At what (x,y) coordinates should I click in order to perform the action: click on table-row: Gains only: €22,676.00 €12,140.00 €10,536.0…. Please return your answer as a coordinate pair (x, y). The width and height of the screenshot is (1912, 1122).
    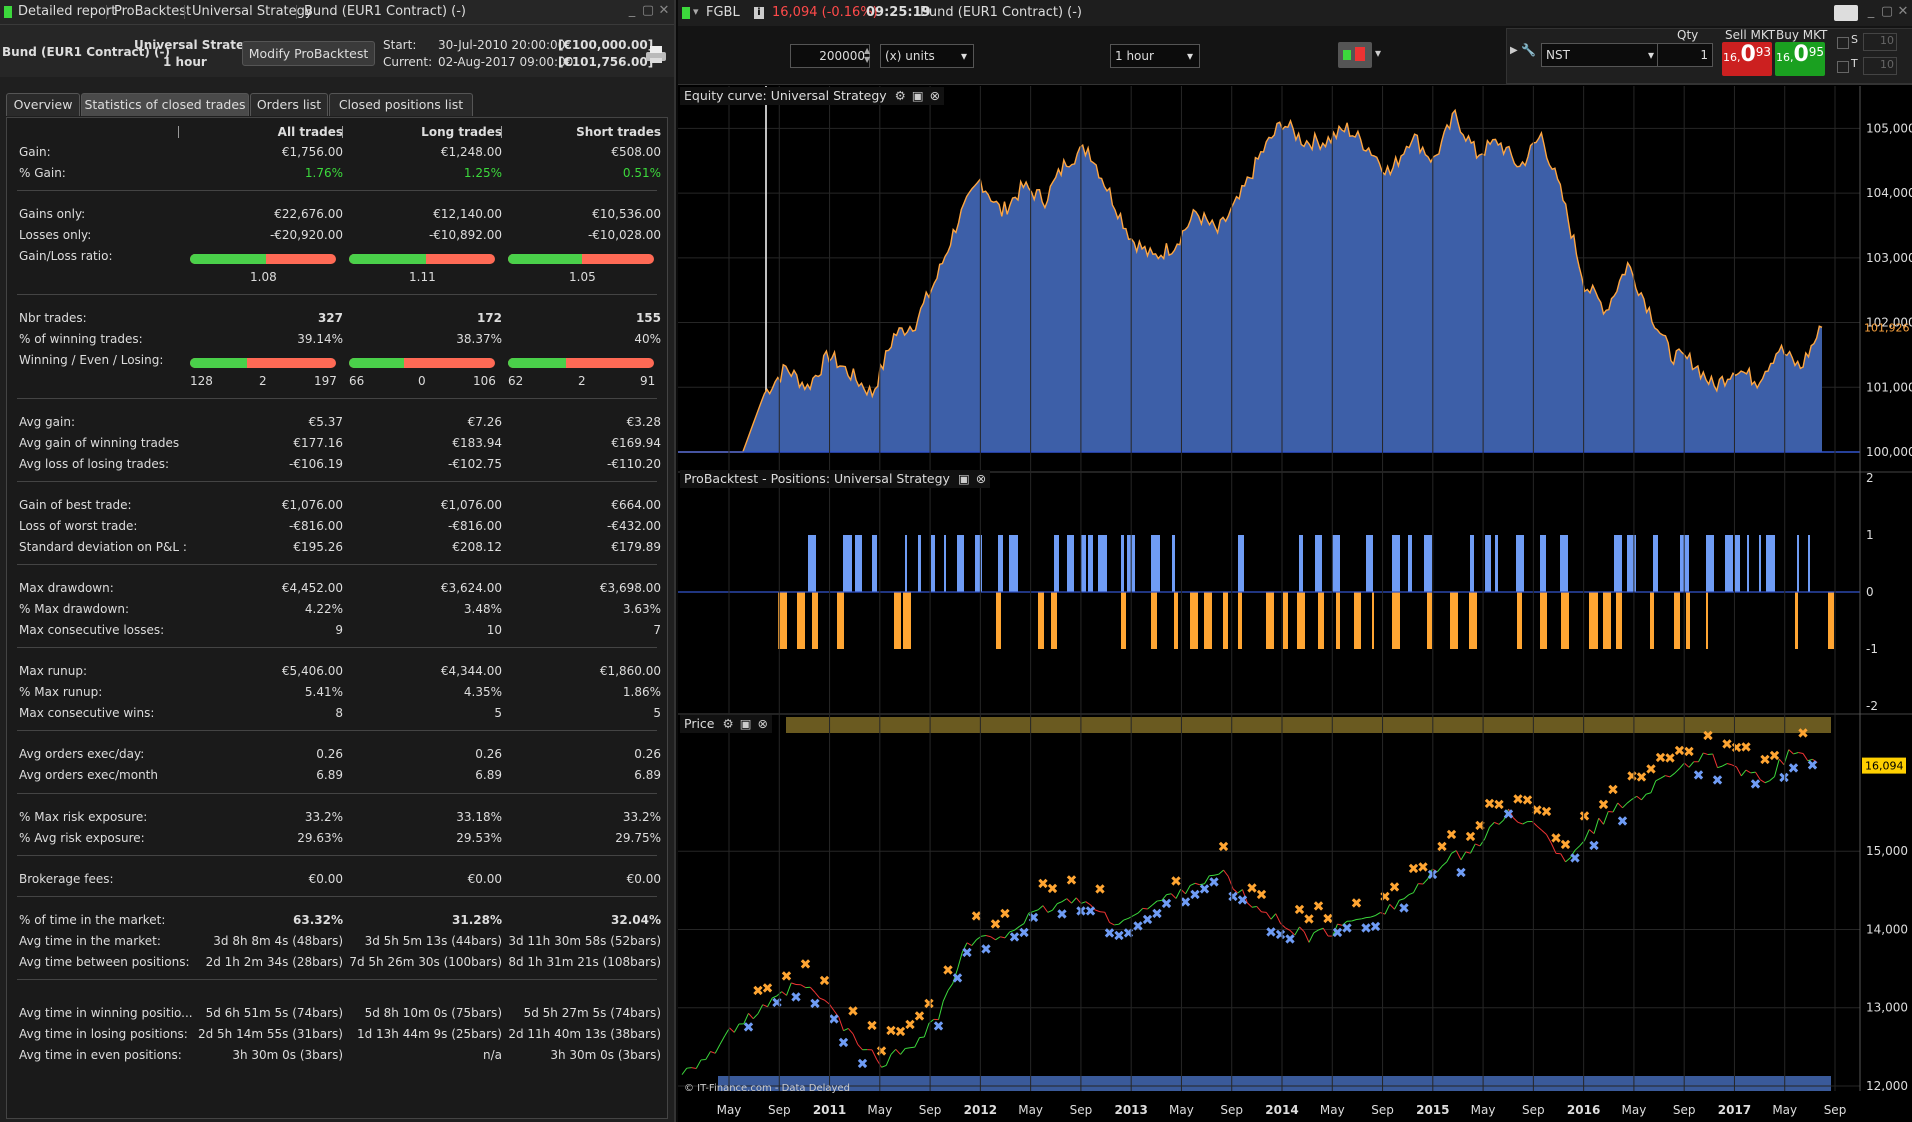
    Looking at the image, I should click on (340, 214).